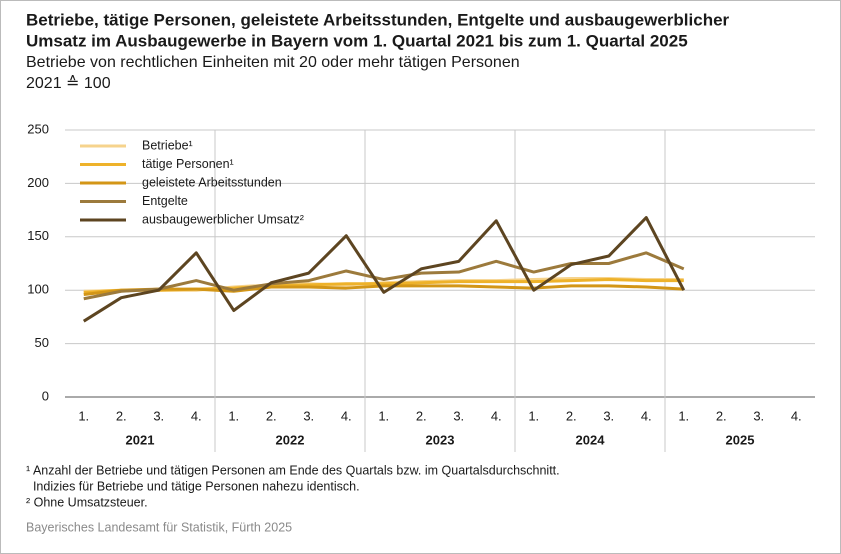  I want to click on y-tick-label: 50, so click(42, 342).